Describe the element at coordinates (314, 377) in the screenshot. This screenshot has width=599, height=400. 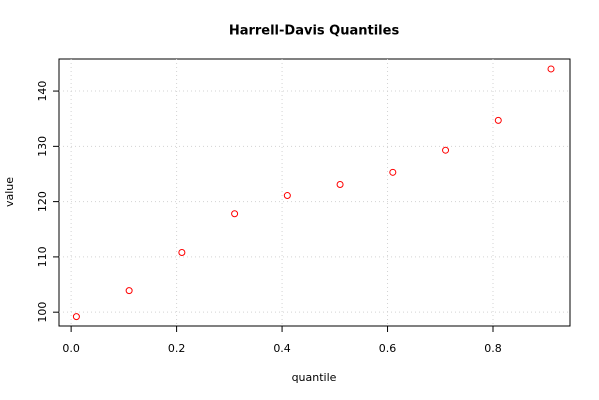
I see `x-axis-label: quantile` at that location.